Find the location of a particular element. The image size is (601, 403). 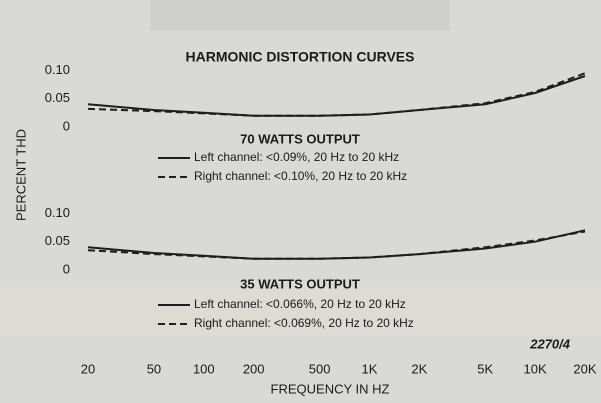

y-axis-label: PERCENT THD is located at coordinates (20, 175).